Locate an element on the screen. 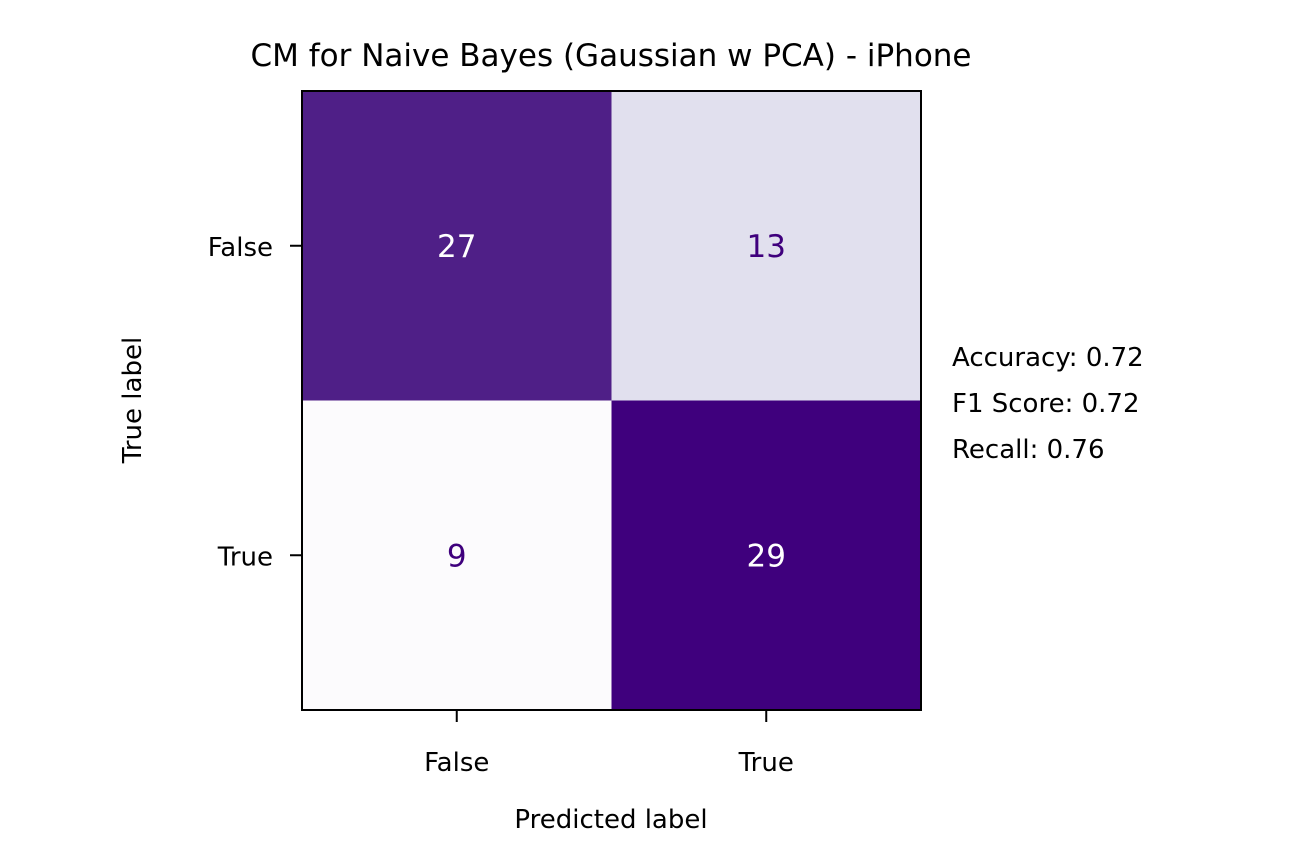  y-tick-label: False is located at coordinates (240, 248).